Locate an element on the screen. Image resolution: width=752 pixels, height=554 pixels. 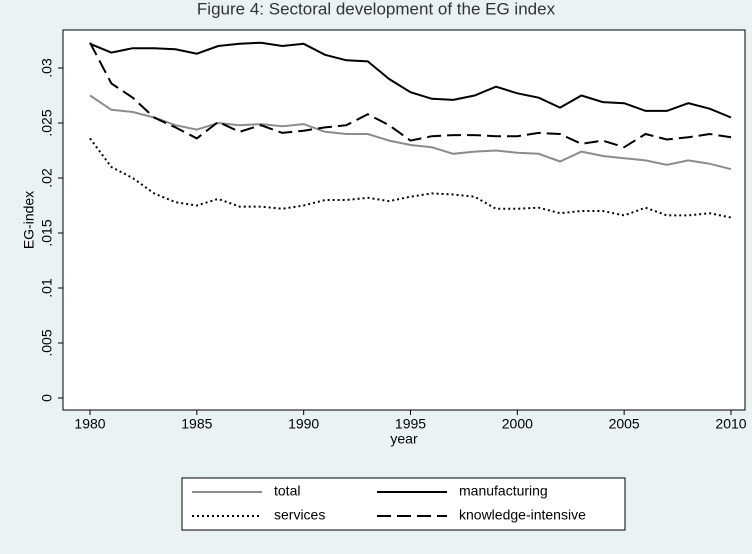
x-tick-label: 2000 is located at coordinates (517, 424).